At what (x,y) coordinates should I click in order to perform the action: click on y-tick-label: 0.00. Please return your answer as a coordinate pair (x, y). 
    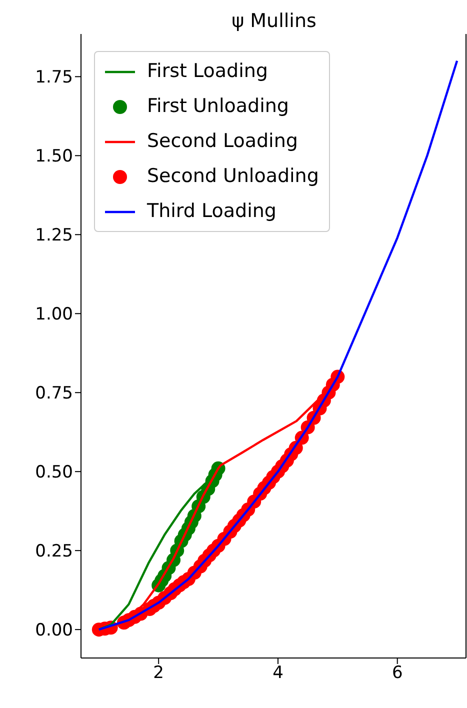
    Looking at the image, I should click on (54, 630).